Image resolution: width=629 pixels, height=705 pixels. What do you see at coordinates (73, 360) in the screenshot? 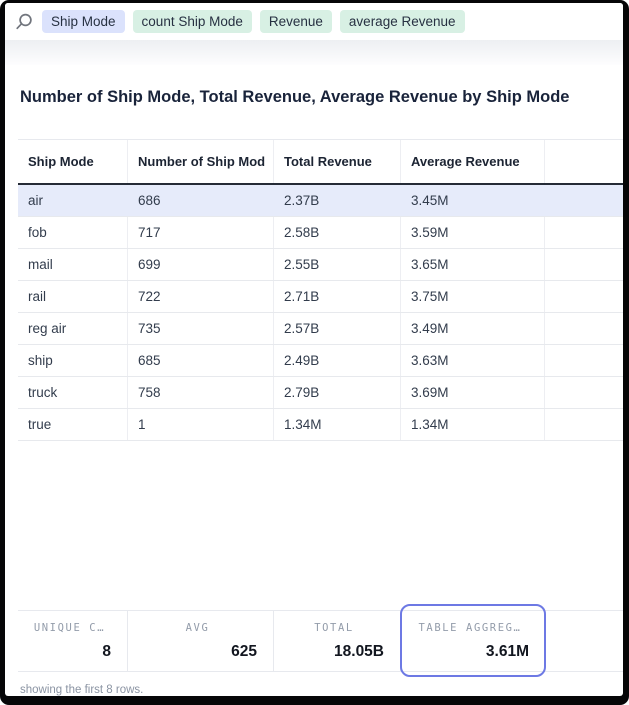
I see `cell-ship-mode: ship` at bounding box center [73, 360].